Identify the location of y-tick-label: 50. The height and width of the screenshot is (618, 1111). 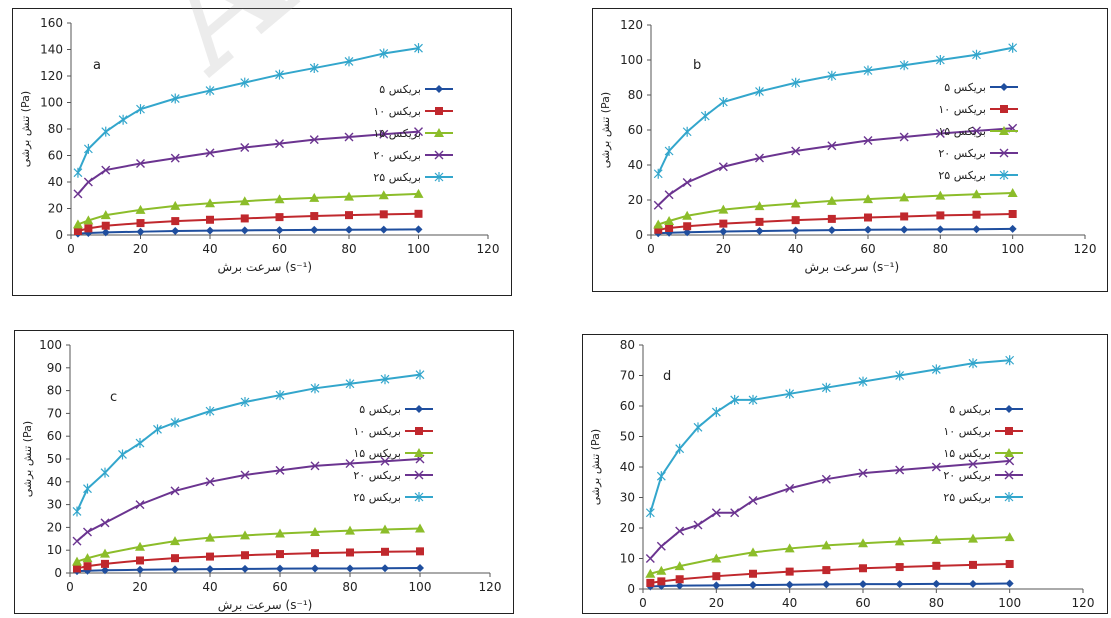
(54, 459).